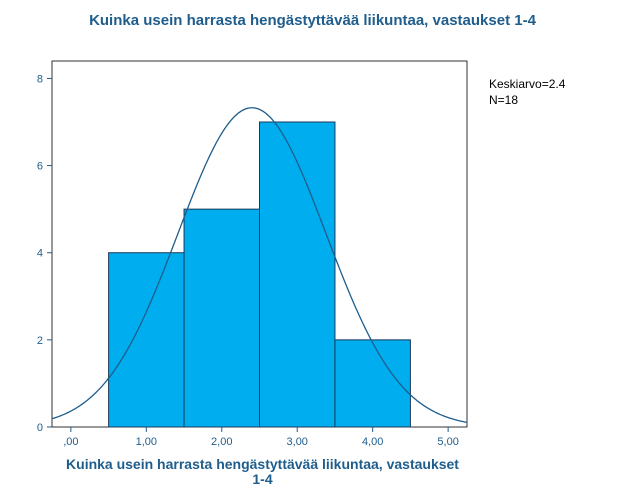  Describe the element at coordinates (372, 442) in the screenshot. I see `x-tick-label: 4,00` at that location.